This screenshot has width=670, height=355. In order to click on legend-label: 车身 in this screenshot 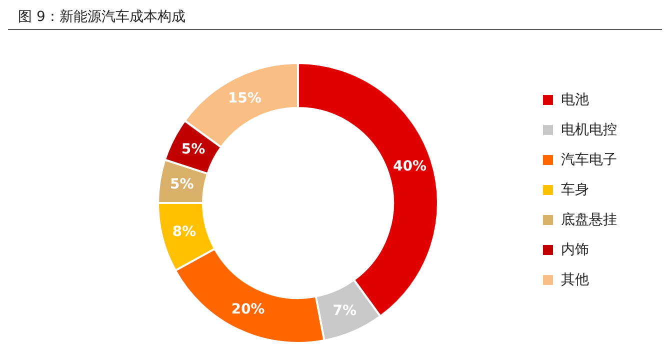, I will do `click(575, 190)`.